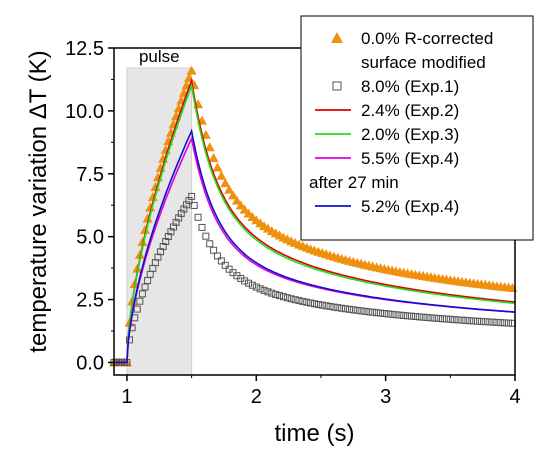 The height and width of the screenshot is (456, 550). What do you see at coordinates (387, 158) in the screenshot?
I see `legend-entry: 5.5% (Exp.4)` at bounding box center [387, 158].